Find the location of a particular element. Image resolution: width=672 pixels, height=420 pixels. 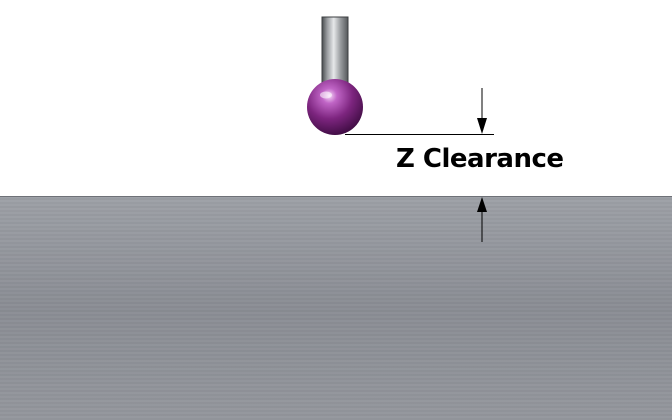

up-arrow-icon is located at coordinates (482, 204).